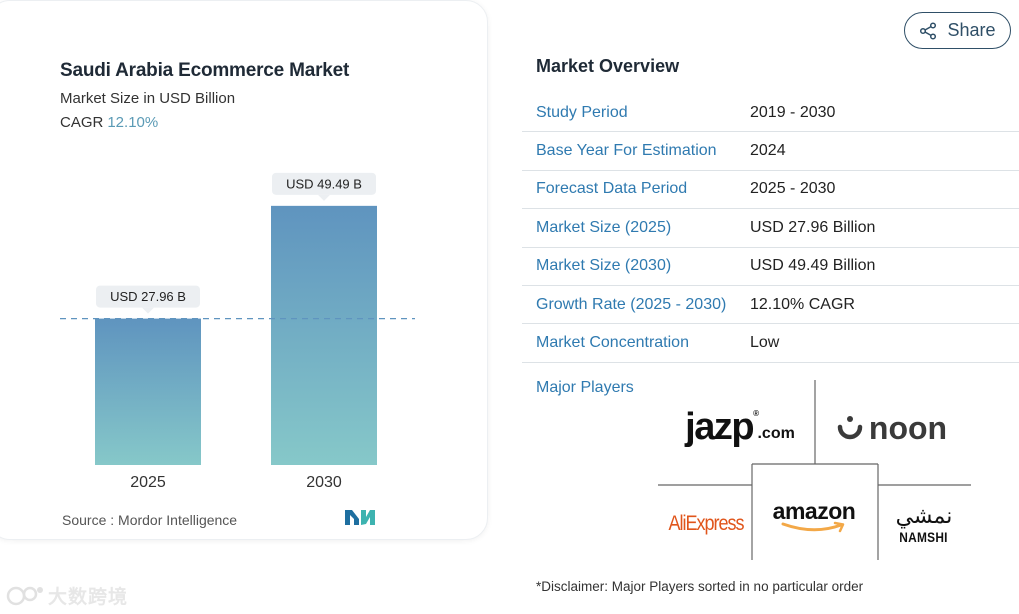  What do you see at coordinates (148, 482) in the screenshot?
I see `x-tick-2025: 2025` at bounding box center [148, 482].